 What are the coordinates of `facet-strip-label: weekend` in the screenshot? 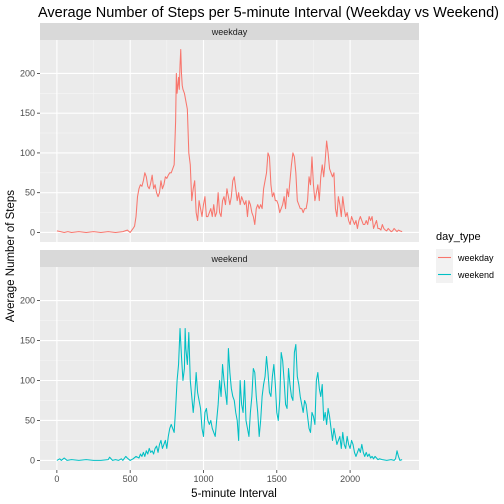 It's located at (228, 259).